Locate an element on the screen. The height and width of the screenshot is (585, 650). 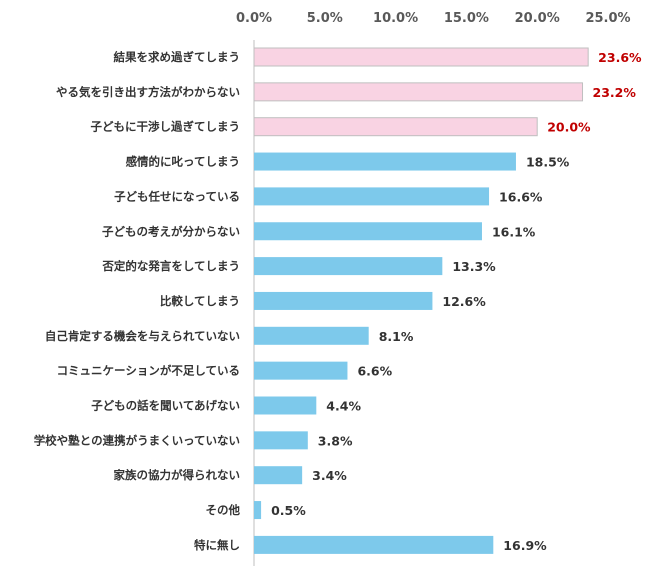
x-tick-label: 10.0% is located at coordinates (395, 18).